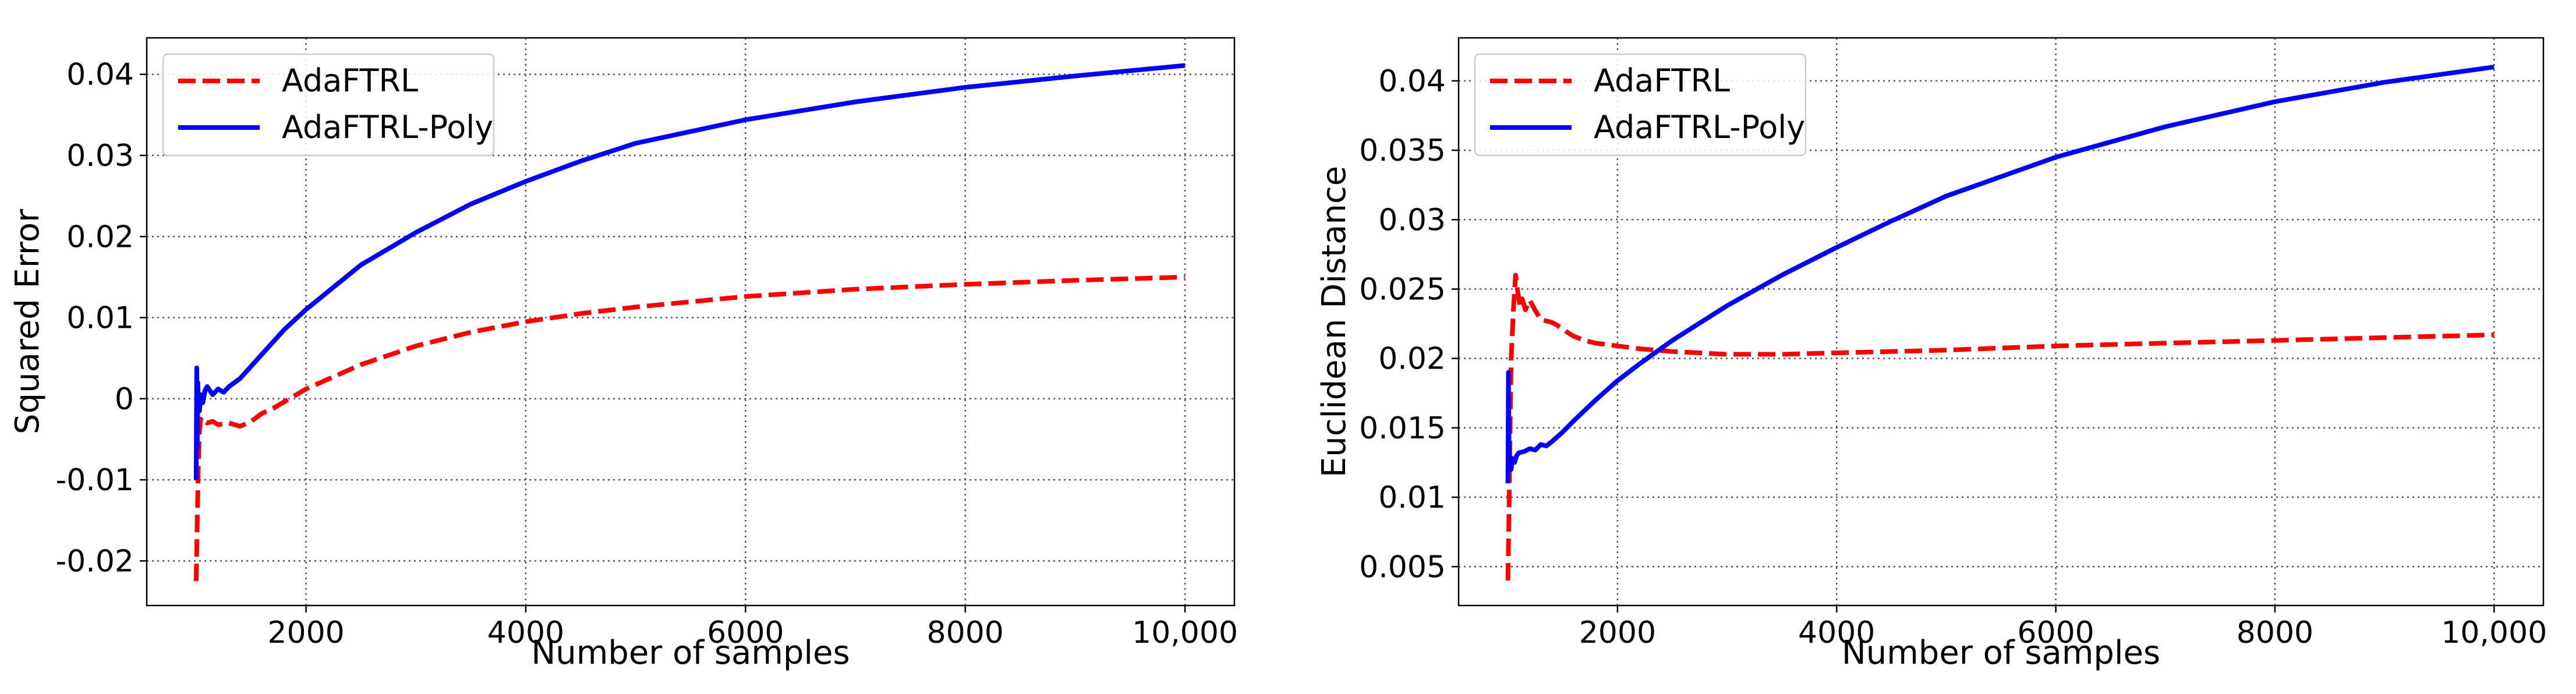  Describe the element at coordinates (1402, 567) in the screenshot. I see `y-tick-label: 0.005` at that location.